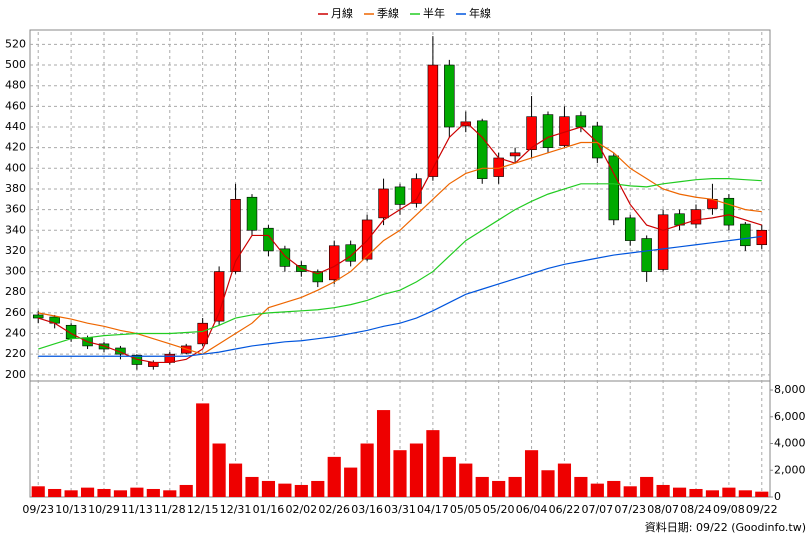  I want to click on legend-label: 月線, so click(342, 13).